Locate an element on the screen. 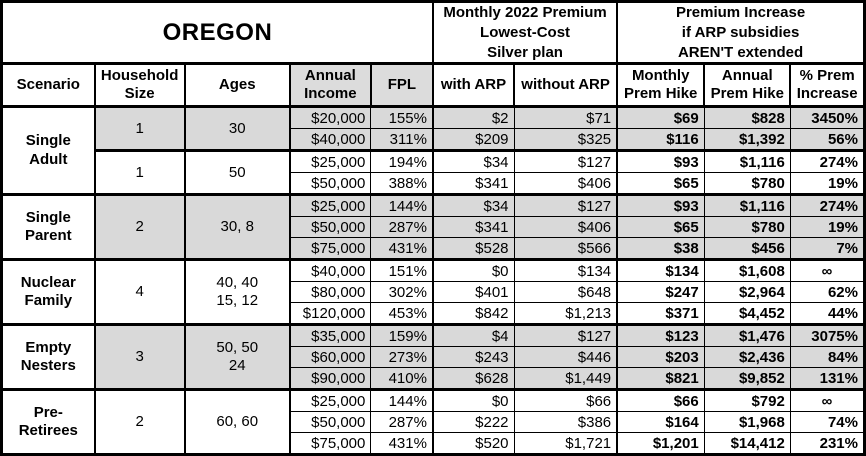 The width and height of the screenshot is (866, 456). pct-increase-cell: 74% is located at coordinates (827, 422).